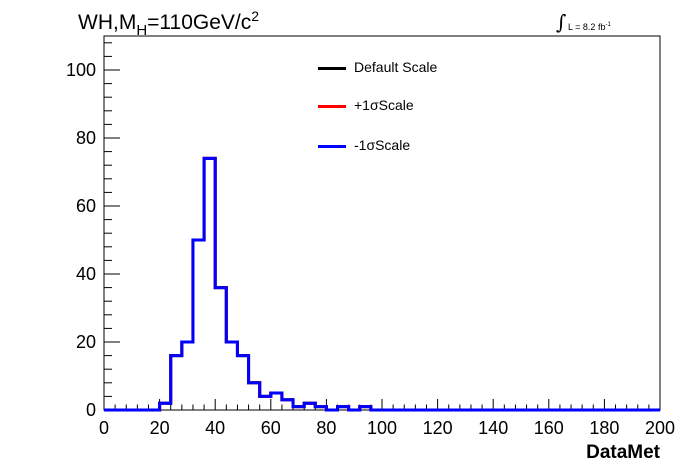 This screenshot has height=472, width=696. What do you see at coordinates (86, 342) in the screenshot?
I see `y-tick-label: 20` at bounding box center [86, 342].